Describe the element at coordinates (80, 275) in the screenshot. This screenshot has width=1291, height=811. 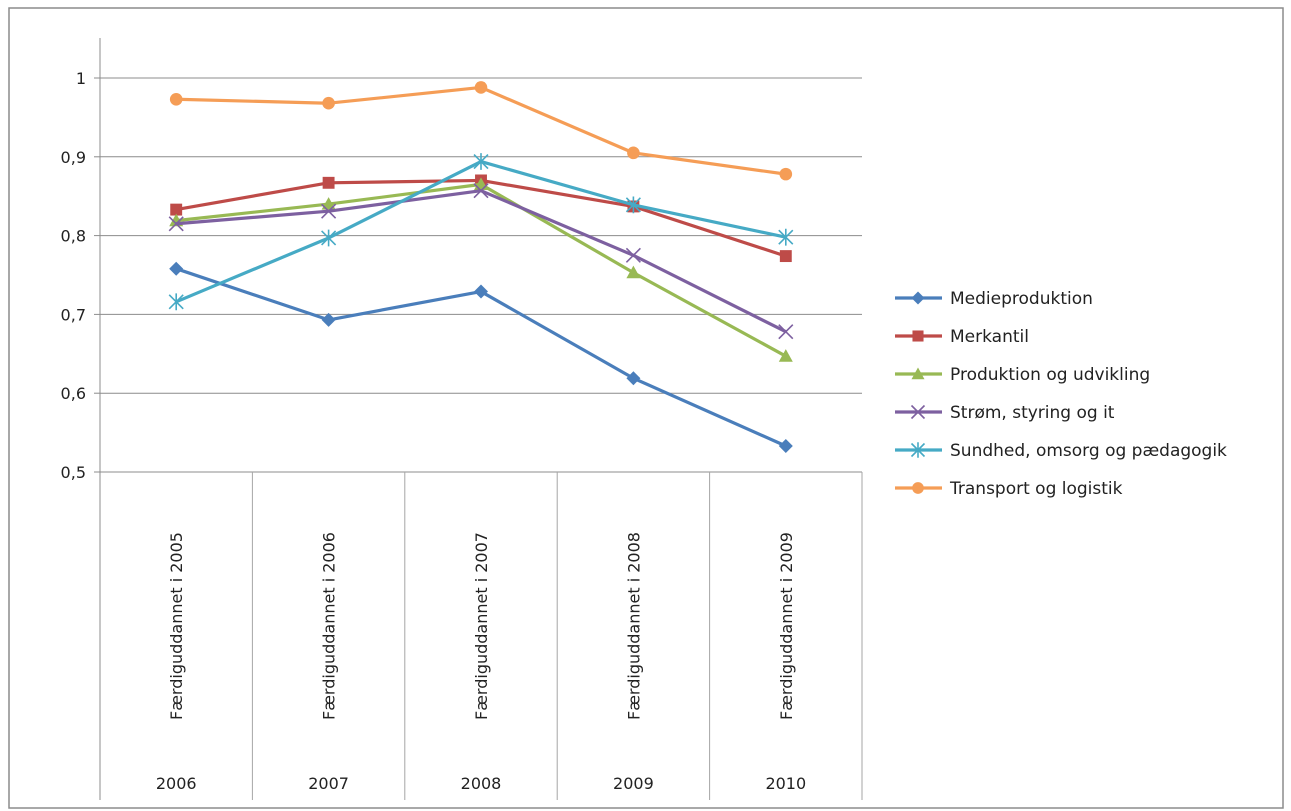
I see `y-axis-ticks: 1 0,9 0,8 0,7 0,6 0,5` at that location.